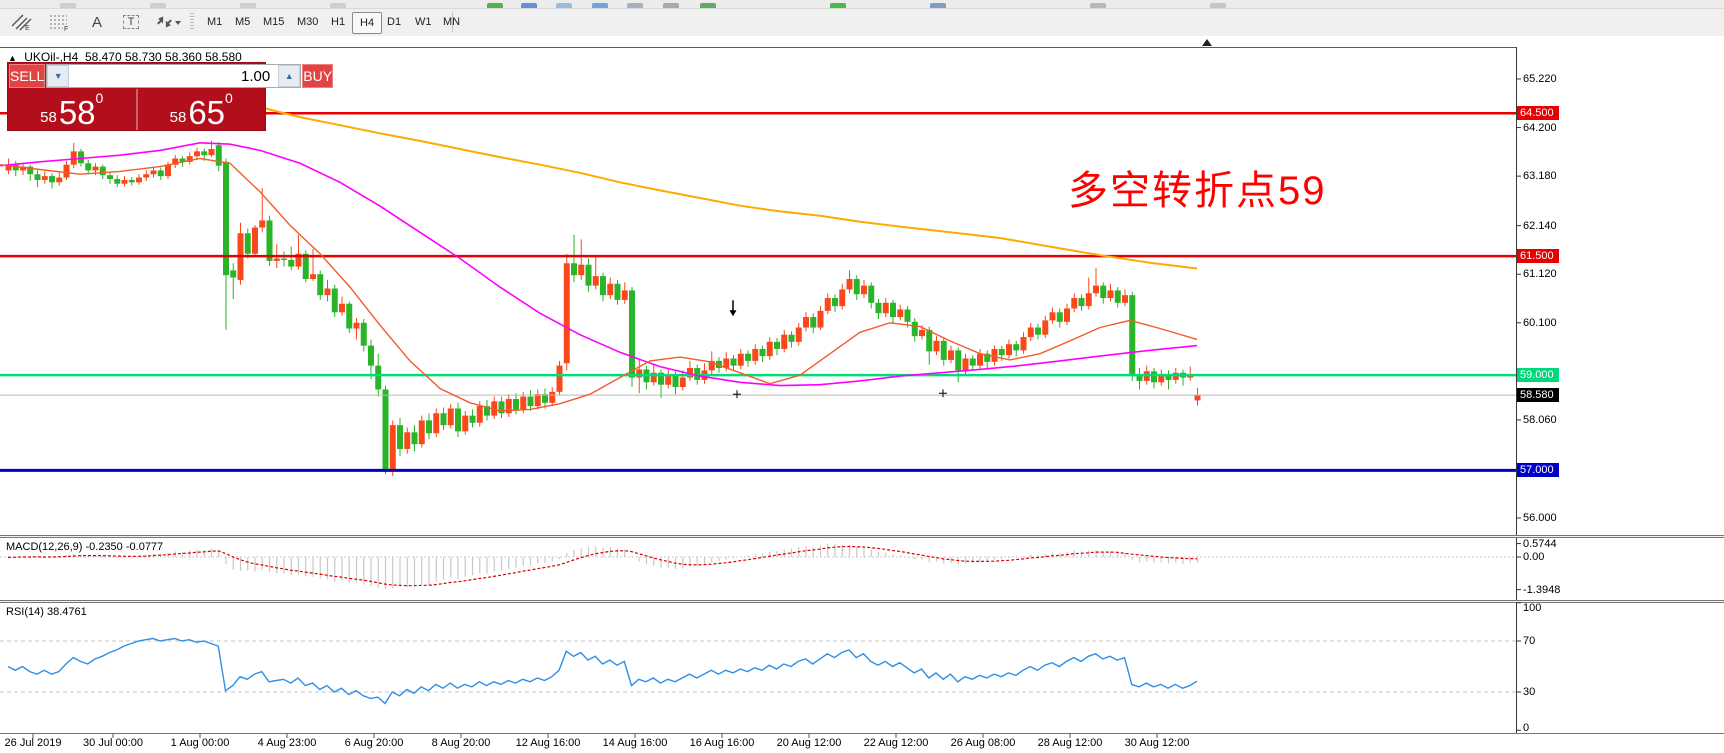 This screenshot has height=753, width=1724. I want to click on rsi-scale-label: 0, so click(1526, 728).